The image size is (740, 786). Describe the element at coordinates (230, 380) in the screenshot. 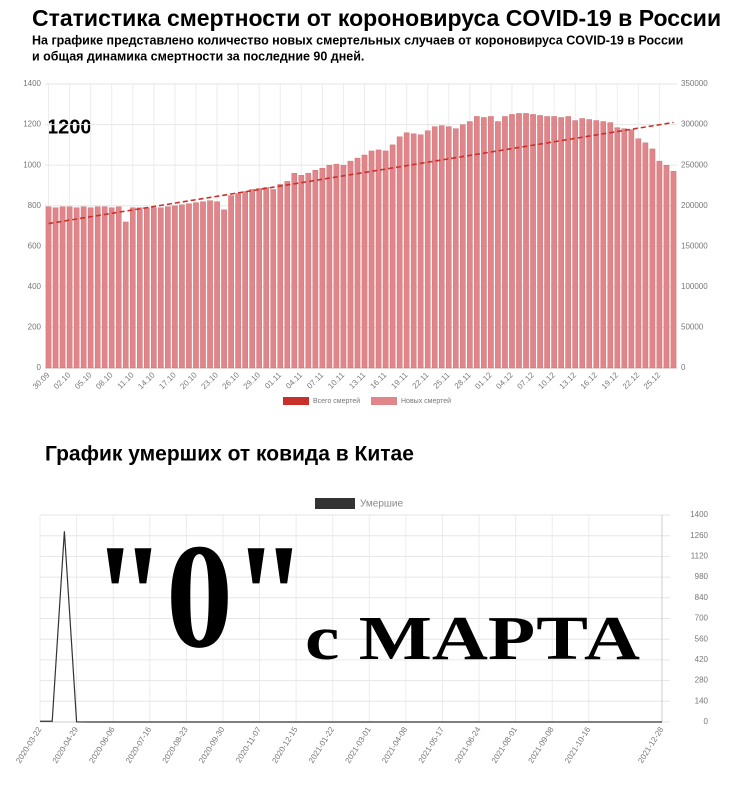

I see `x-tick-label: 26.10` at that location.